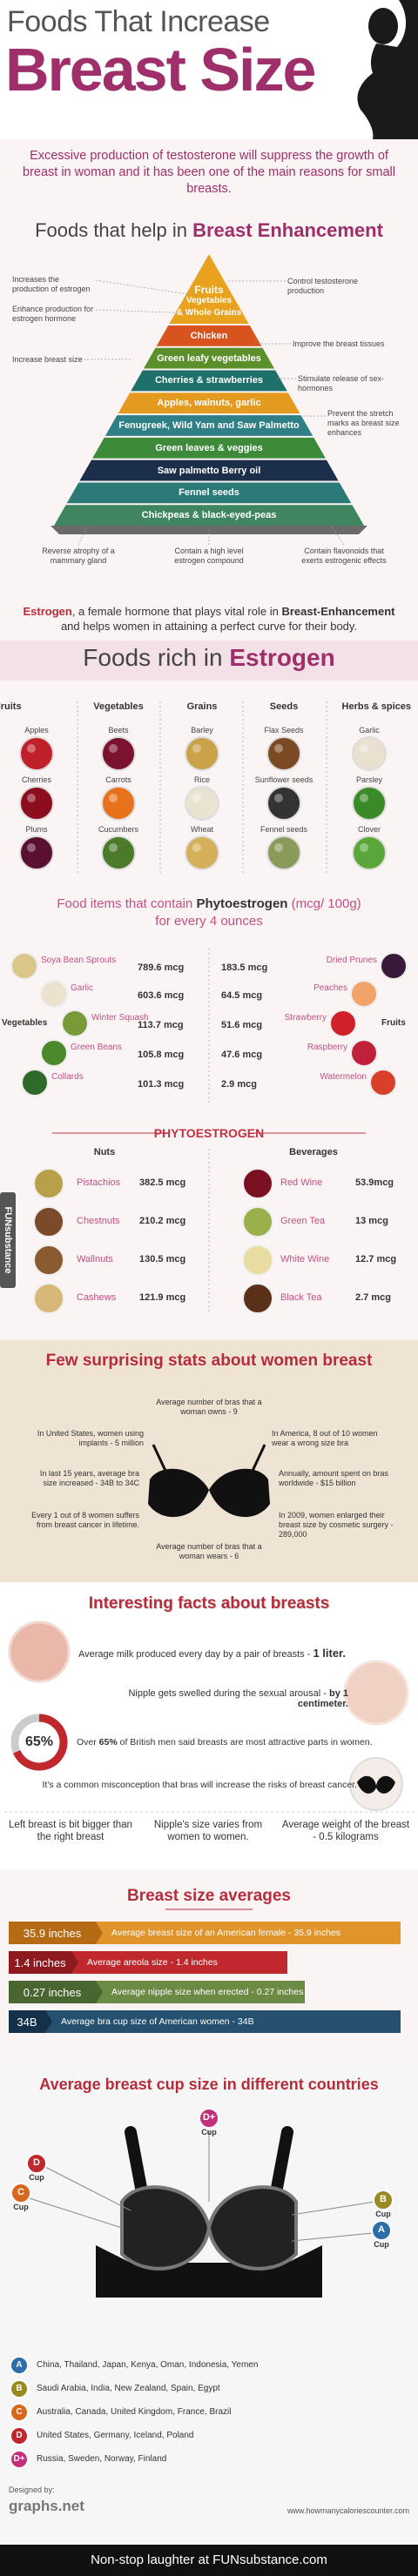 The width and height of the screenshot is (418, 2576). I want to click on country-badge-letter: C, so click(19, 2412).